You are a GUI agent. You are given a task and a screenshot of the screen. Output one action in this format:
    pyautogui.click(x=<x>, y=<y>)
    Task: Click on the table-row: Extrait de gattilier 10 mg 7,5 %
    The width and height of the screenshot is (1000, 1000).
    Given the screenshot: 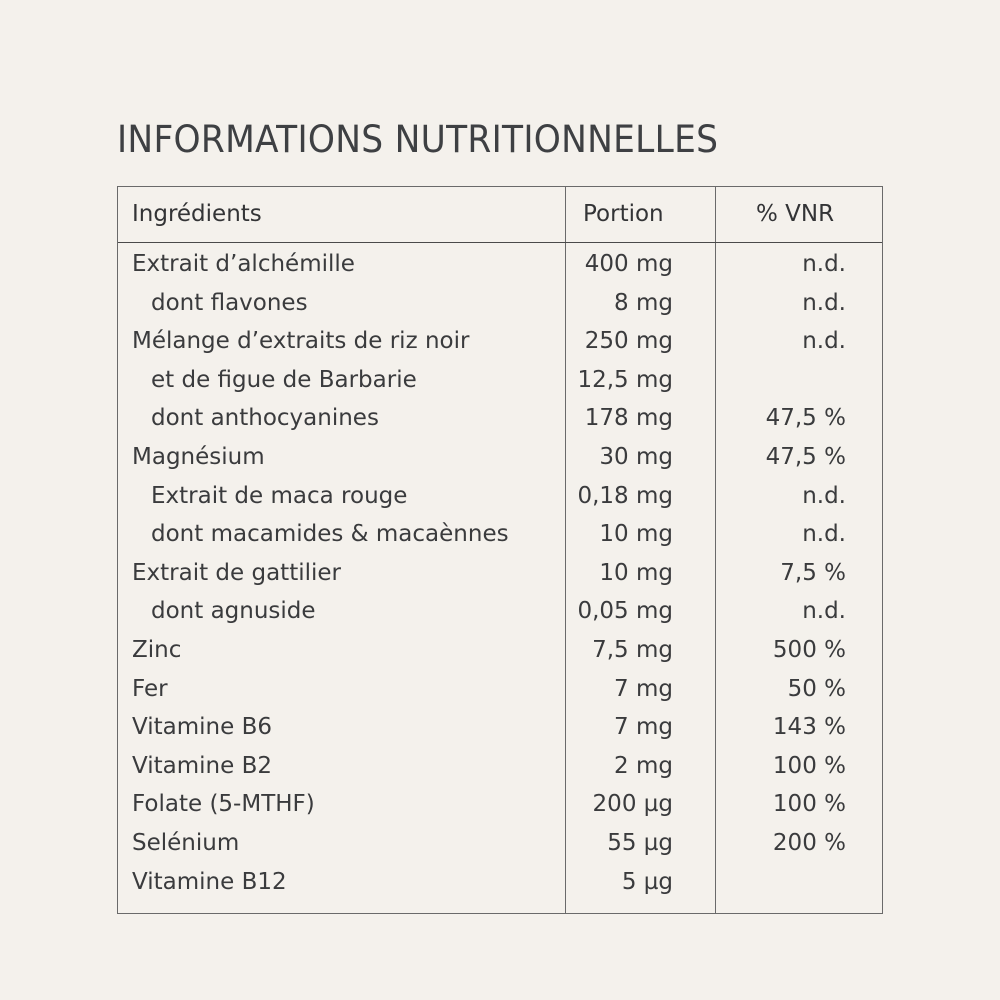 What is the action you would take?
    pyautogui.click(x=500, y=579)
    